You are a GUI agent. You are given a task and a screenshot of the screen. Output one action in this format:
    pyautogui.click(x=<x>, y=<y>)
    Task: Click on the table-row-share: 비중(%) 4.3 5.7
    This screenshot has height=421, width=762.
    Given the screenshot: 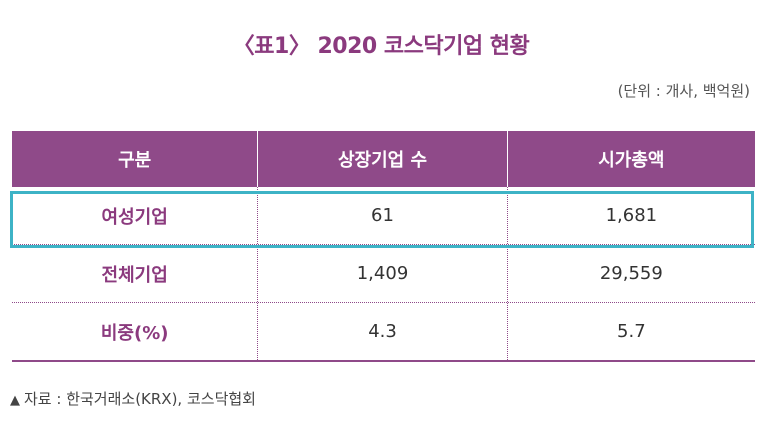 What is the action you would take?
    pyautogui.click(x=383, y=332)
    